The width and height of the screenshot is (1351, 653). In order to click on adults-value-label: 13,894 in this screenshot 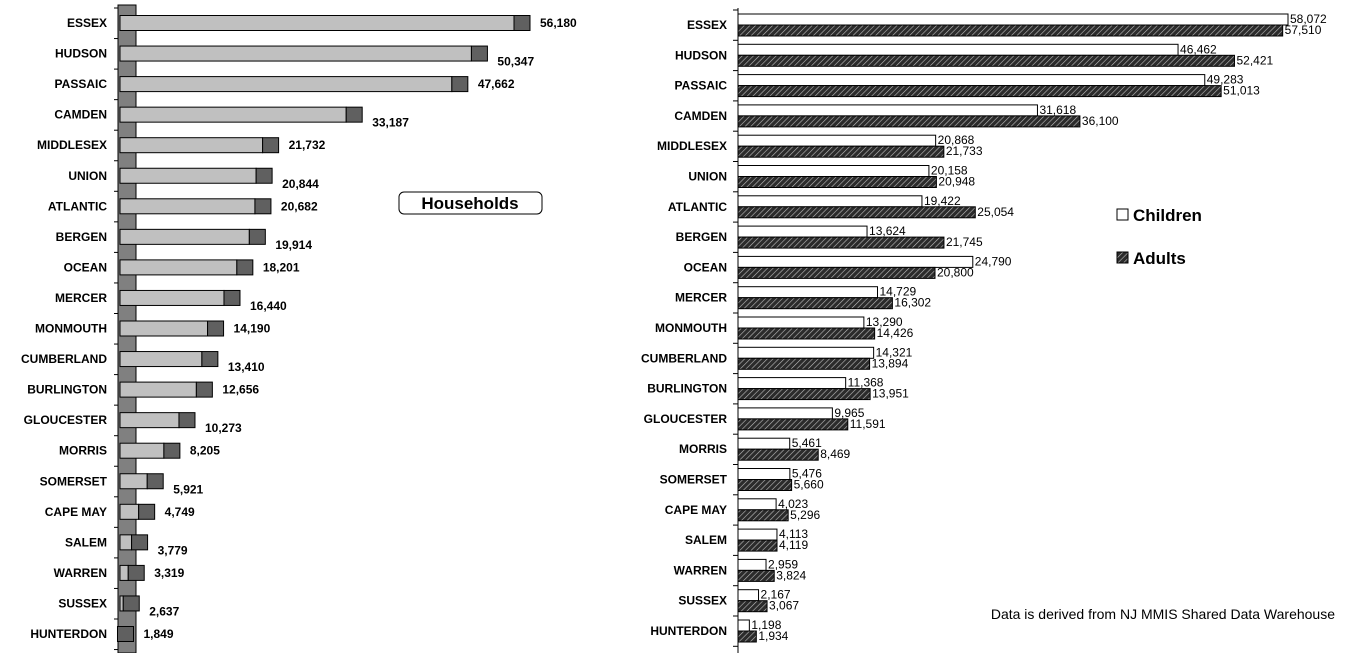, I will do `click(890, 363)`.